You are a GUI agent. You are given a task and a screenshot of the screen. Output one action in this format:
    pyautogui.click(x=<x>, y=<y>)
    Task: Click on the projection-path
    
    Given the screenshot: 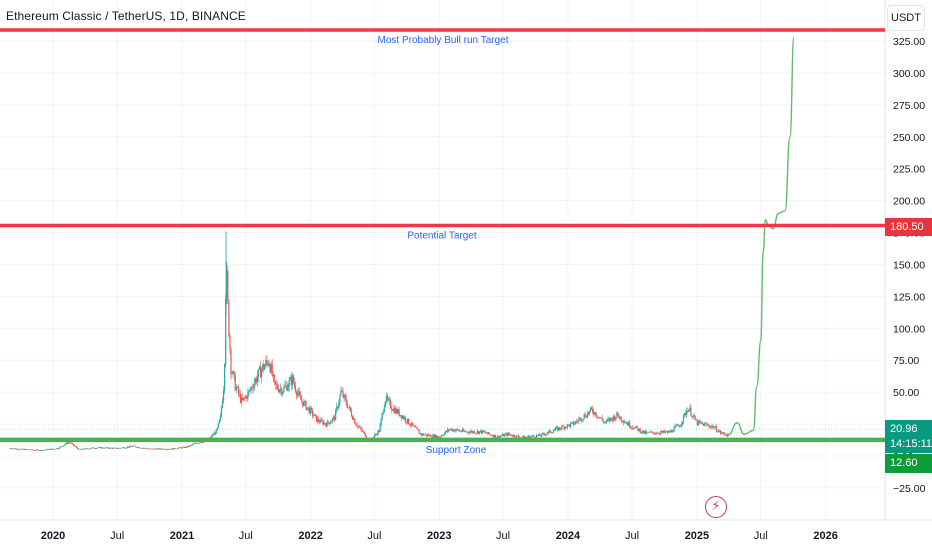 What is the action you would take?
    pyautogui.click(x=761, y=236)
    